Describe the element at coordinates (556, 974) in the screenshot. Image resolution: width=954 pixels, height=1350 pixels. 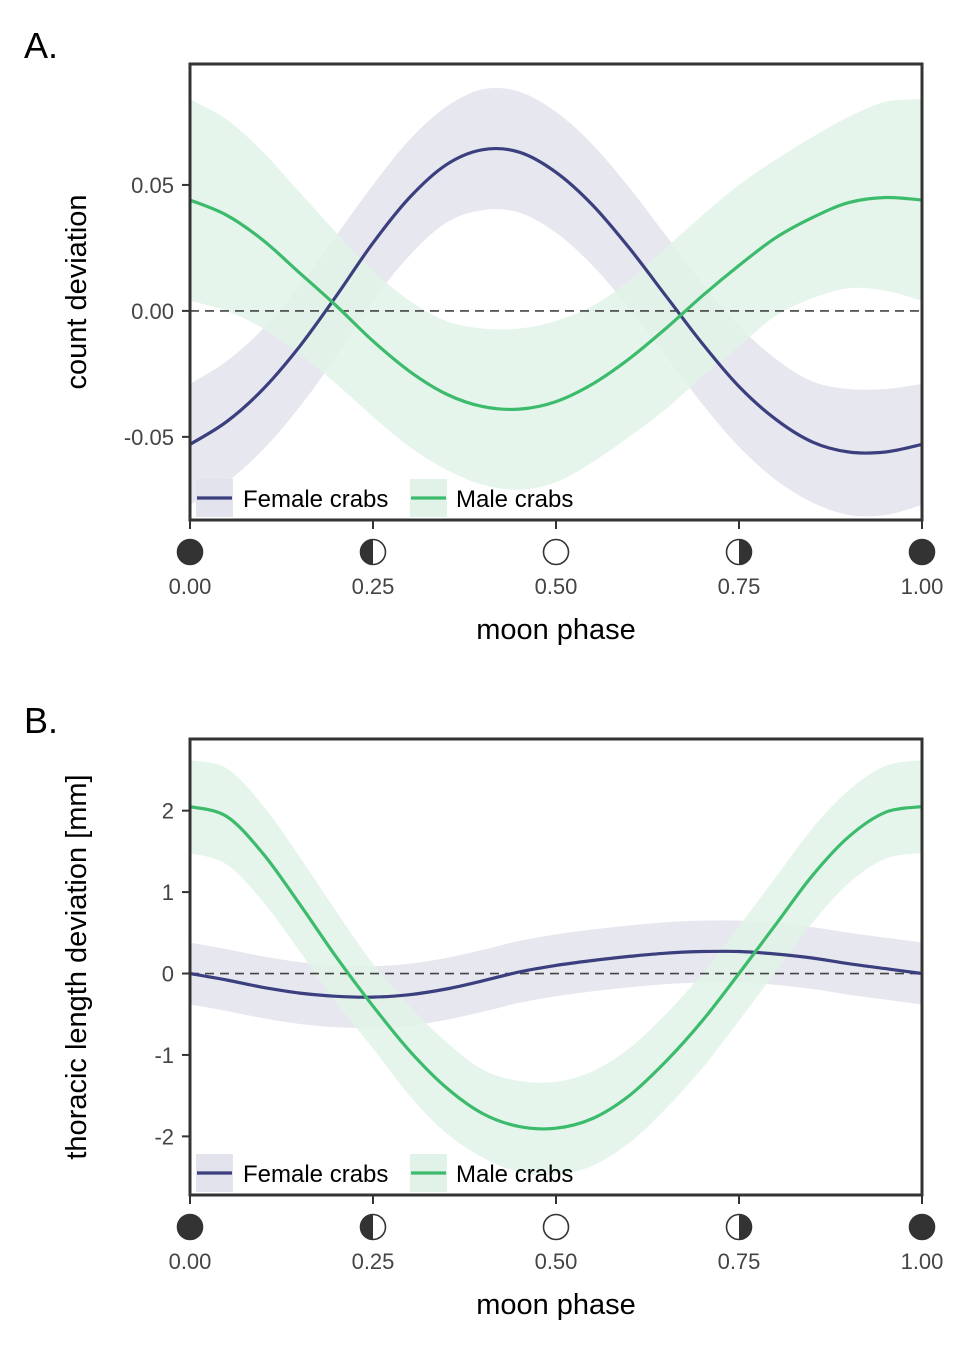
I see `female-crabs-line` at that location.